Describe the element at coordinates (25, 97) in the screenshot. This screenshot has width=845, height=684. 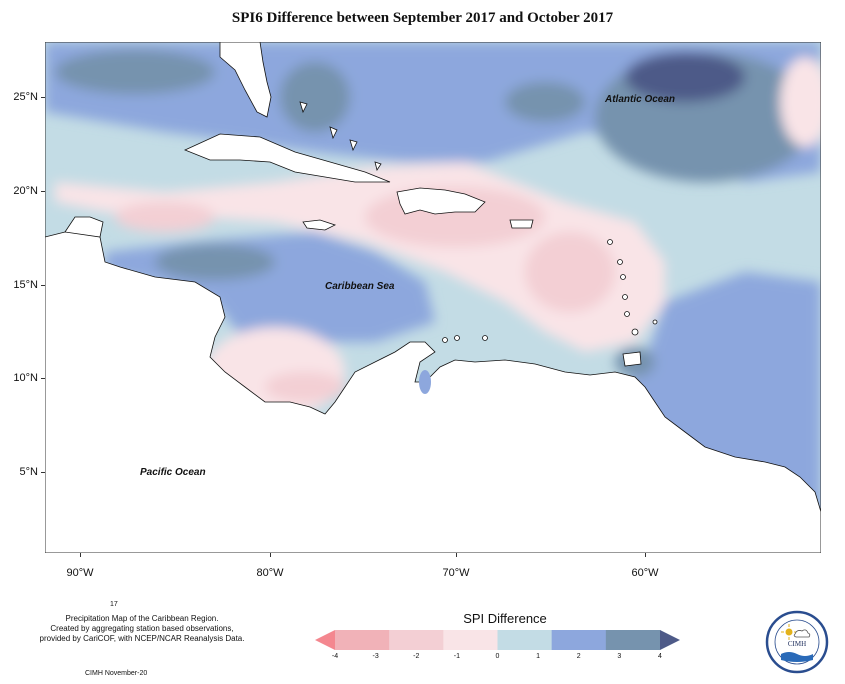
I see `lat-label-25n: 25°N` at that location.